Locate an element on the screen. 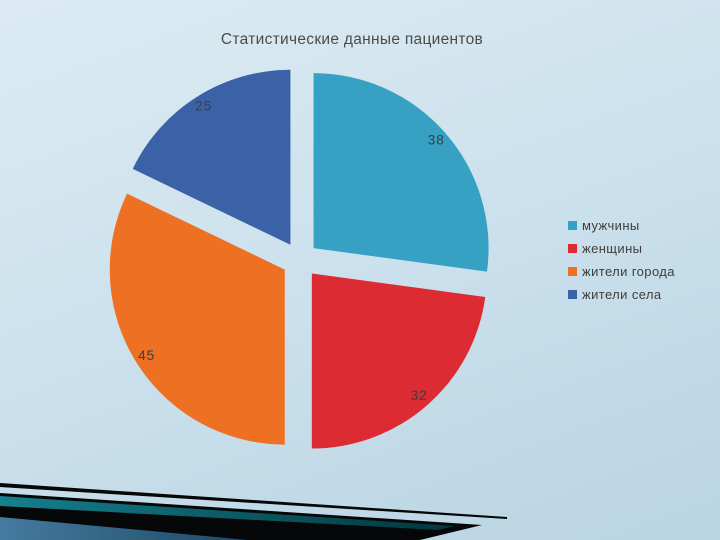 This screenshot has height=540, width=720. bottom-decoration is located at coordinates (253, 511).